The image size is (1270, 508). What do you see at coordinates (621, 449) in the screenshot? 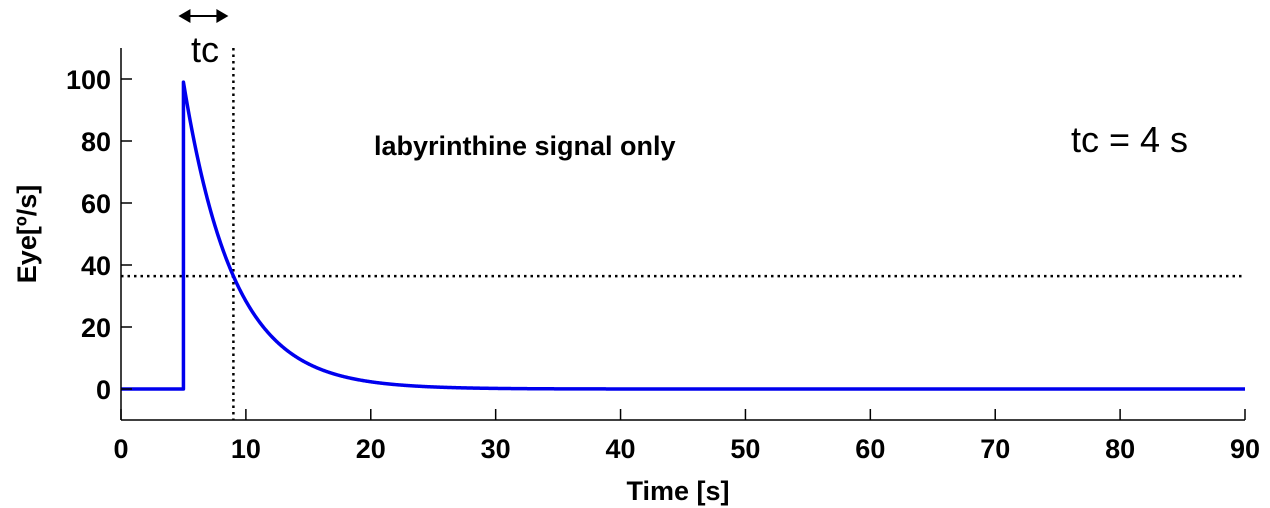
I see `x-tick-label: 40` at bounding box center [621, 449].